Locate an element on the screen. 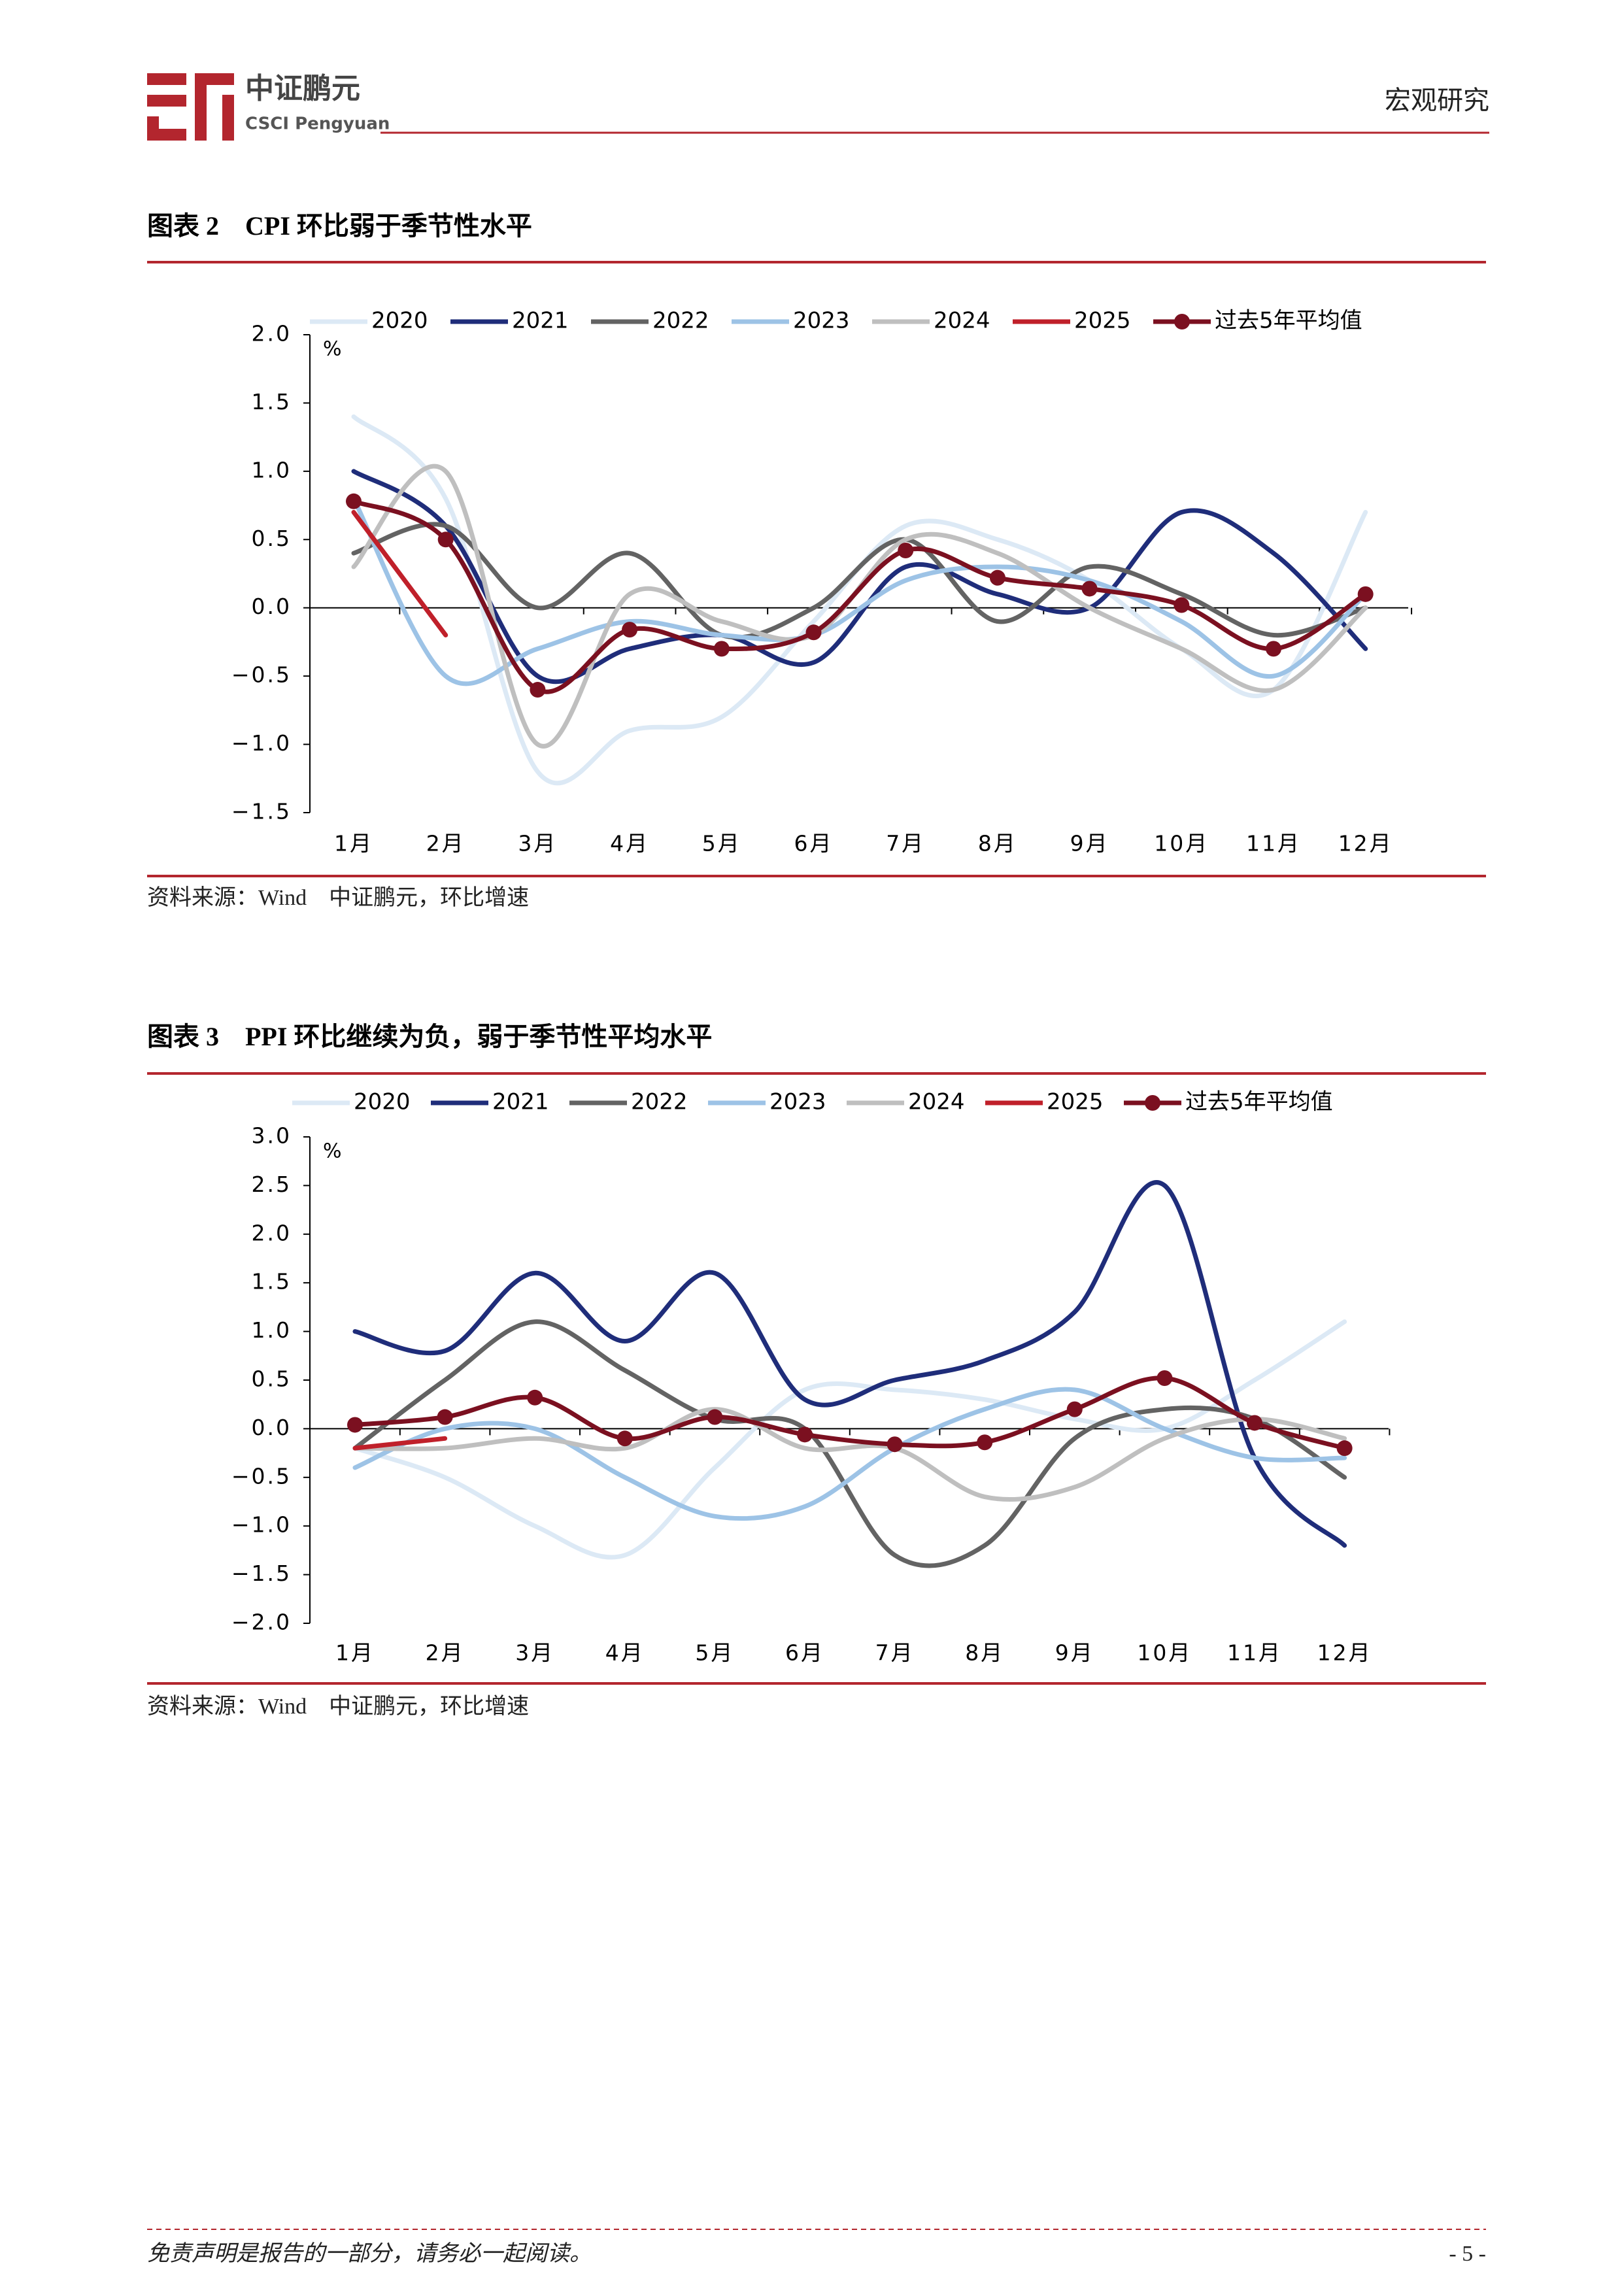  chart-title: 图表 3 PPI 环比继续为负，弱于季节性平均水平 is located at coordinates (429, 1037).